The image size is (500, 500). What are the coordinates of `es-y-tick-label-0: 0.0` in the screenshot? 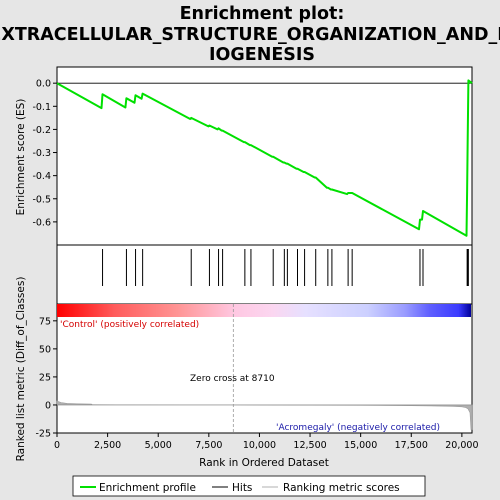 It's located at (43, 84).